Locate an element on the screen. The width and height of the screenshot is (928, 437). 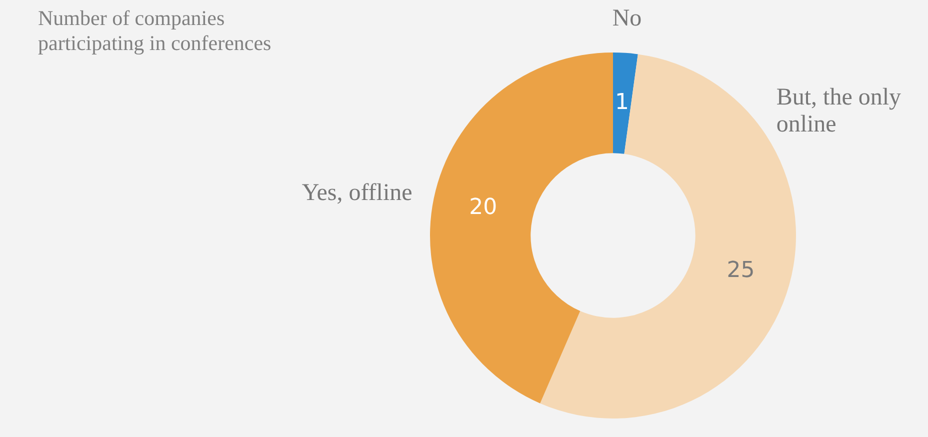
data-label: 25 is located at coordinates (740, 271).